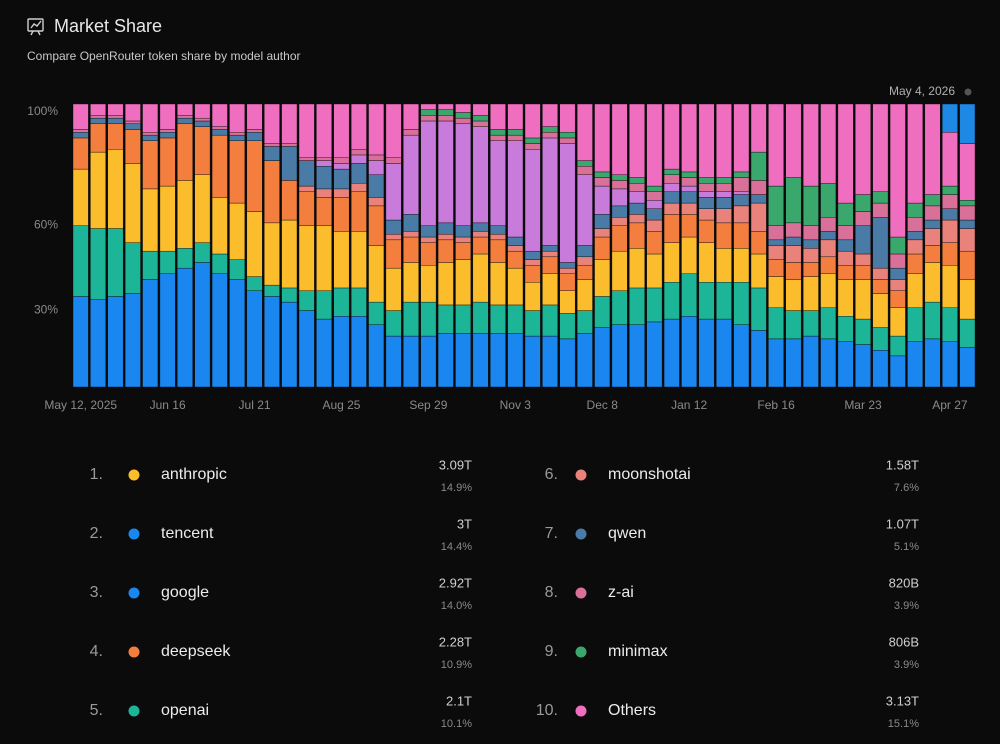 This screenshot has height=744, width=1000. I want to click on token-count: 806B, so click(904, 641).